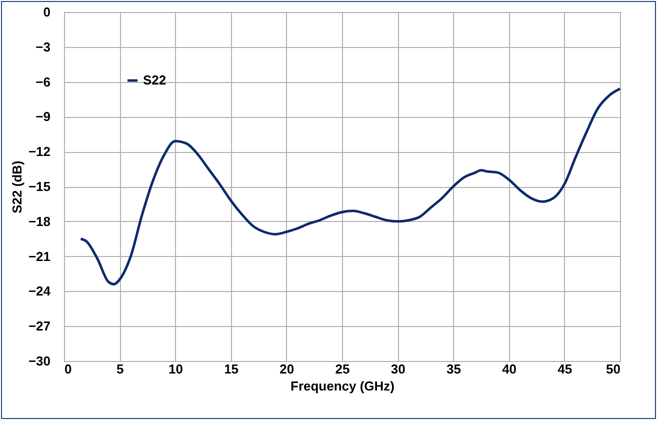 This screenshot has height=422, width=659. I want to click on x-tick-label: 50, so click(613, 369).